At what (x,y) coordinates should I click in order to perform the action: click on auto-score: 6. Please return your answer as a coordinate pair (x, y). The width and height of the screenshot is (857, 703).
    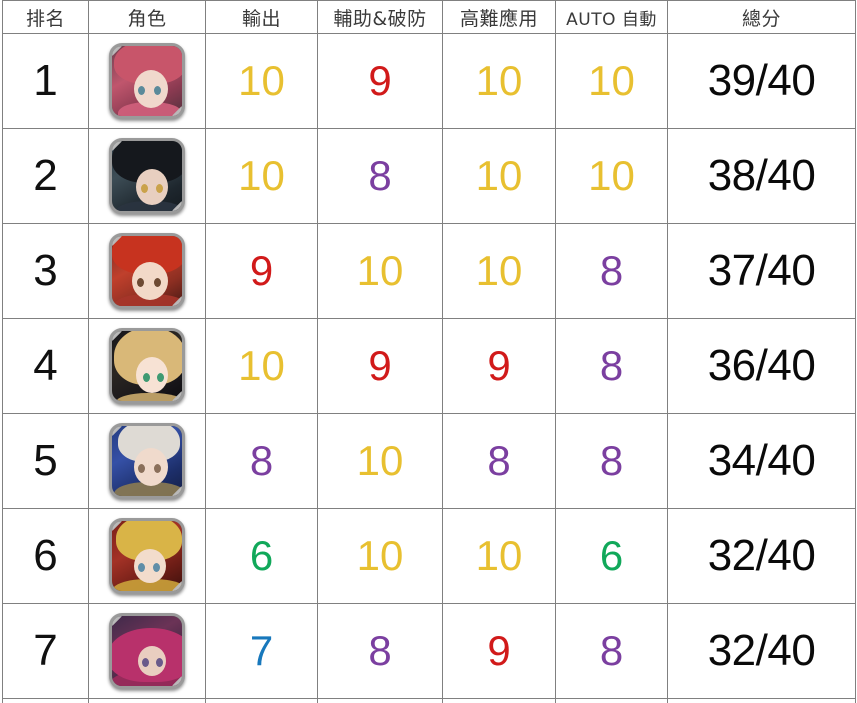
    Looking at the image, I should click on (611, 556).